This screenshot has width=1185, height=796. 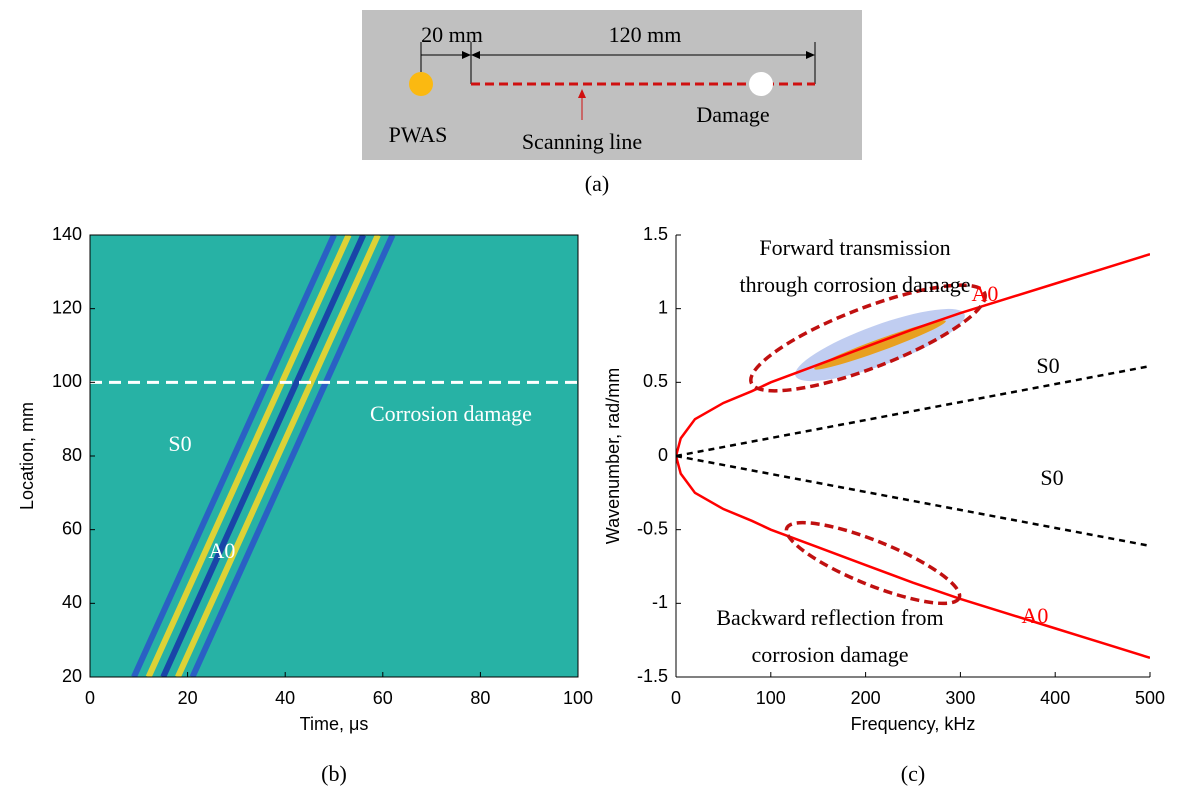 What do you see at coordinates (27, 456) in the screenshot?
I see `y-axis-label: Location, mm` at bounding box center [27, 456].